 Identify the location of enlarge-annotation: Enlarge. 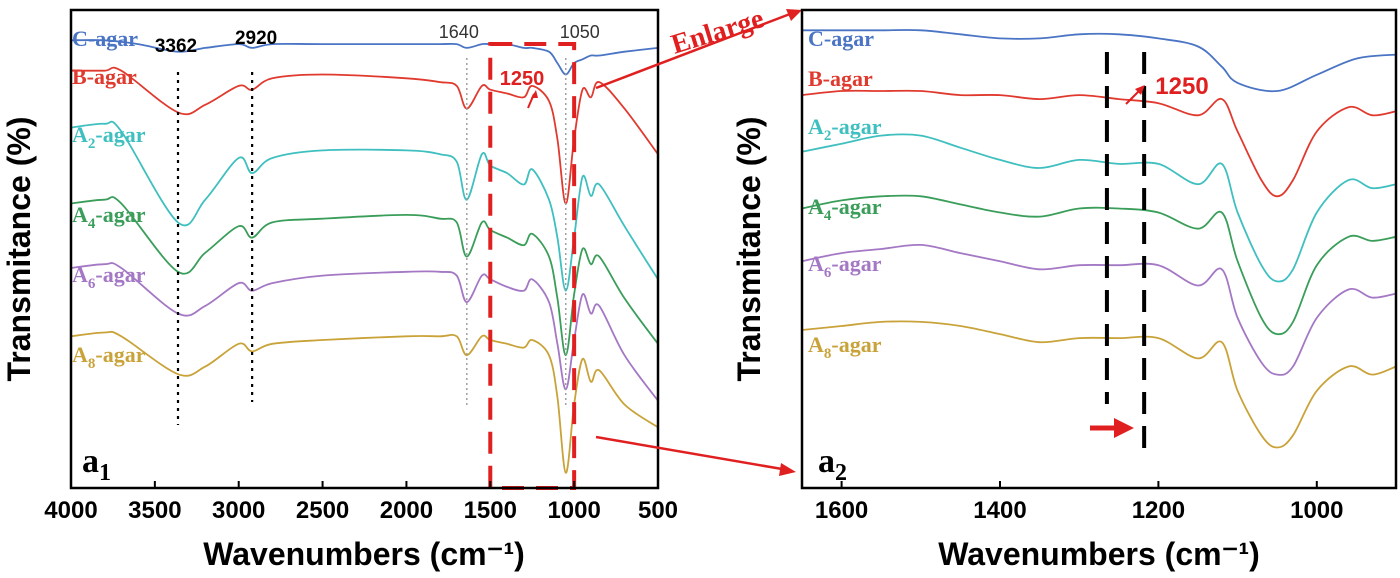
(698, 239).